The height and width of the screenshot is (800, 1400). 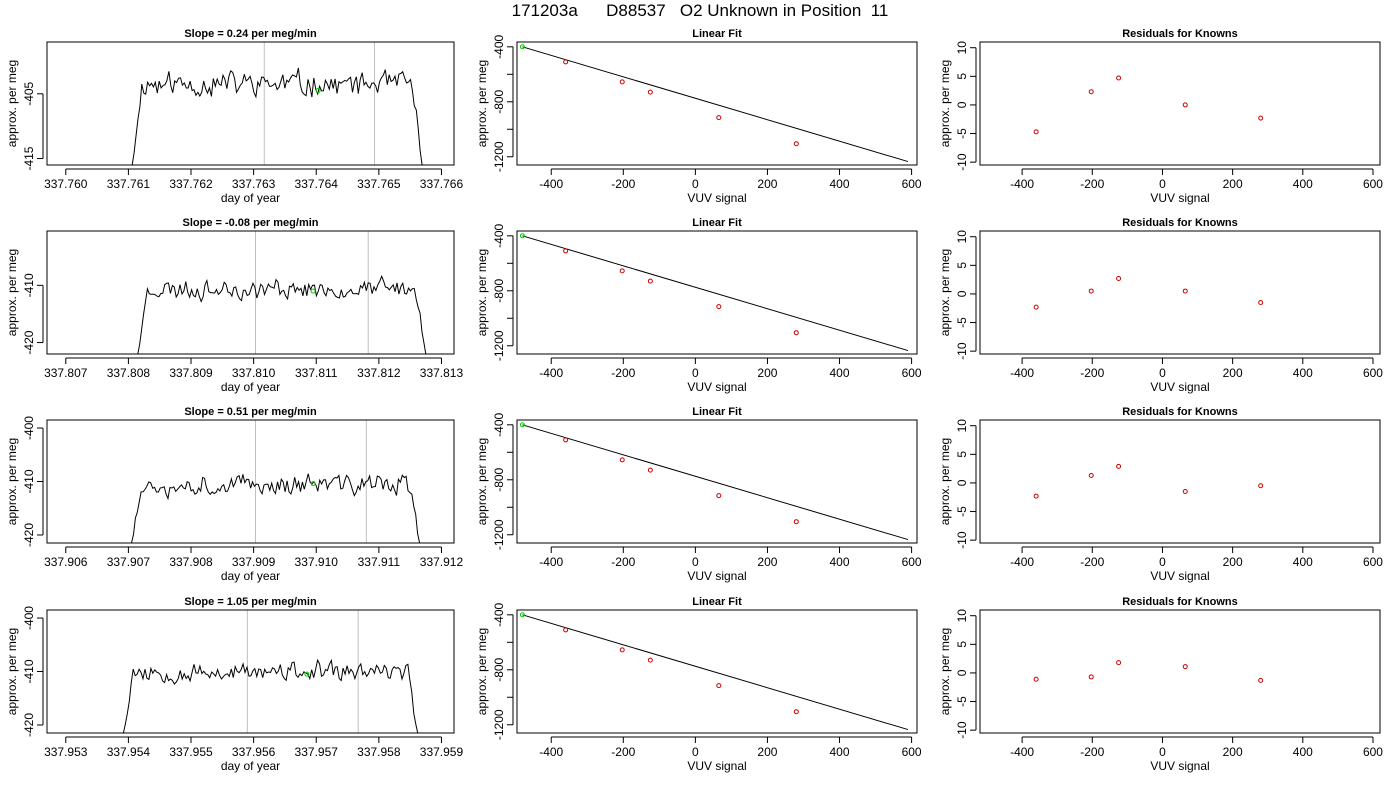 What do you see at coordinates (129, 562) in the screenshot?
I see `x-tick-label: 337.907` at bounding box center [129, 562].